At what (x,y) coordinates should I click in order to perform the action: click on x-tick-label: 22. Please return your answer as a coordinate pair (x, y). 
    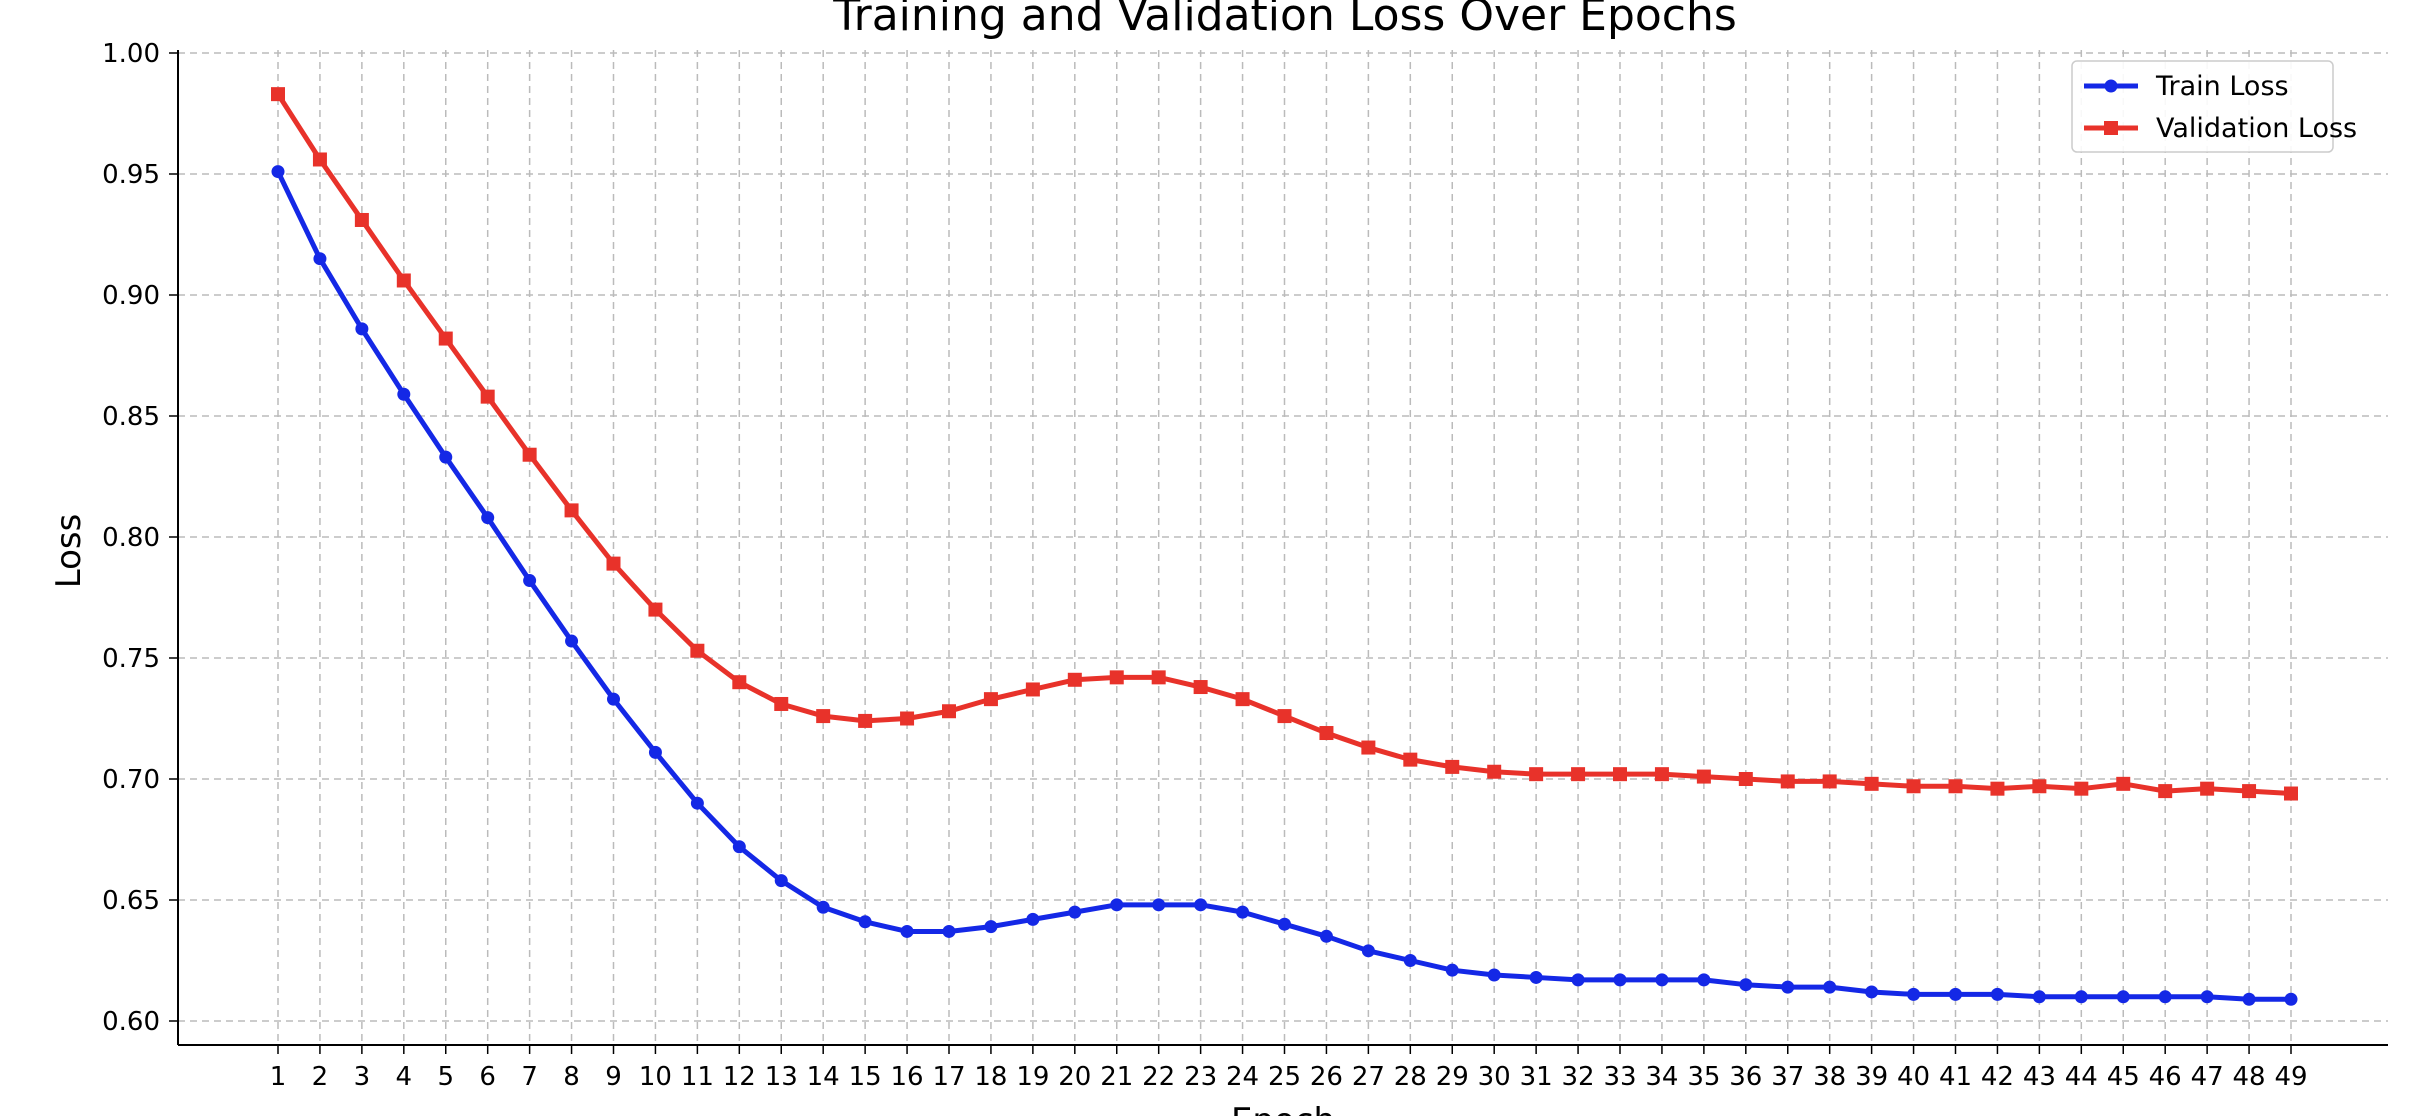
    Looking at the image, I should click on (1158, 1077).